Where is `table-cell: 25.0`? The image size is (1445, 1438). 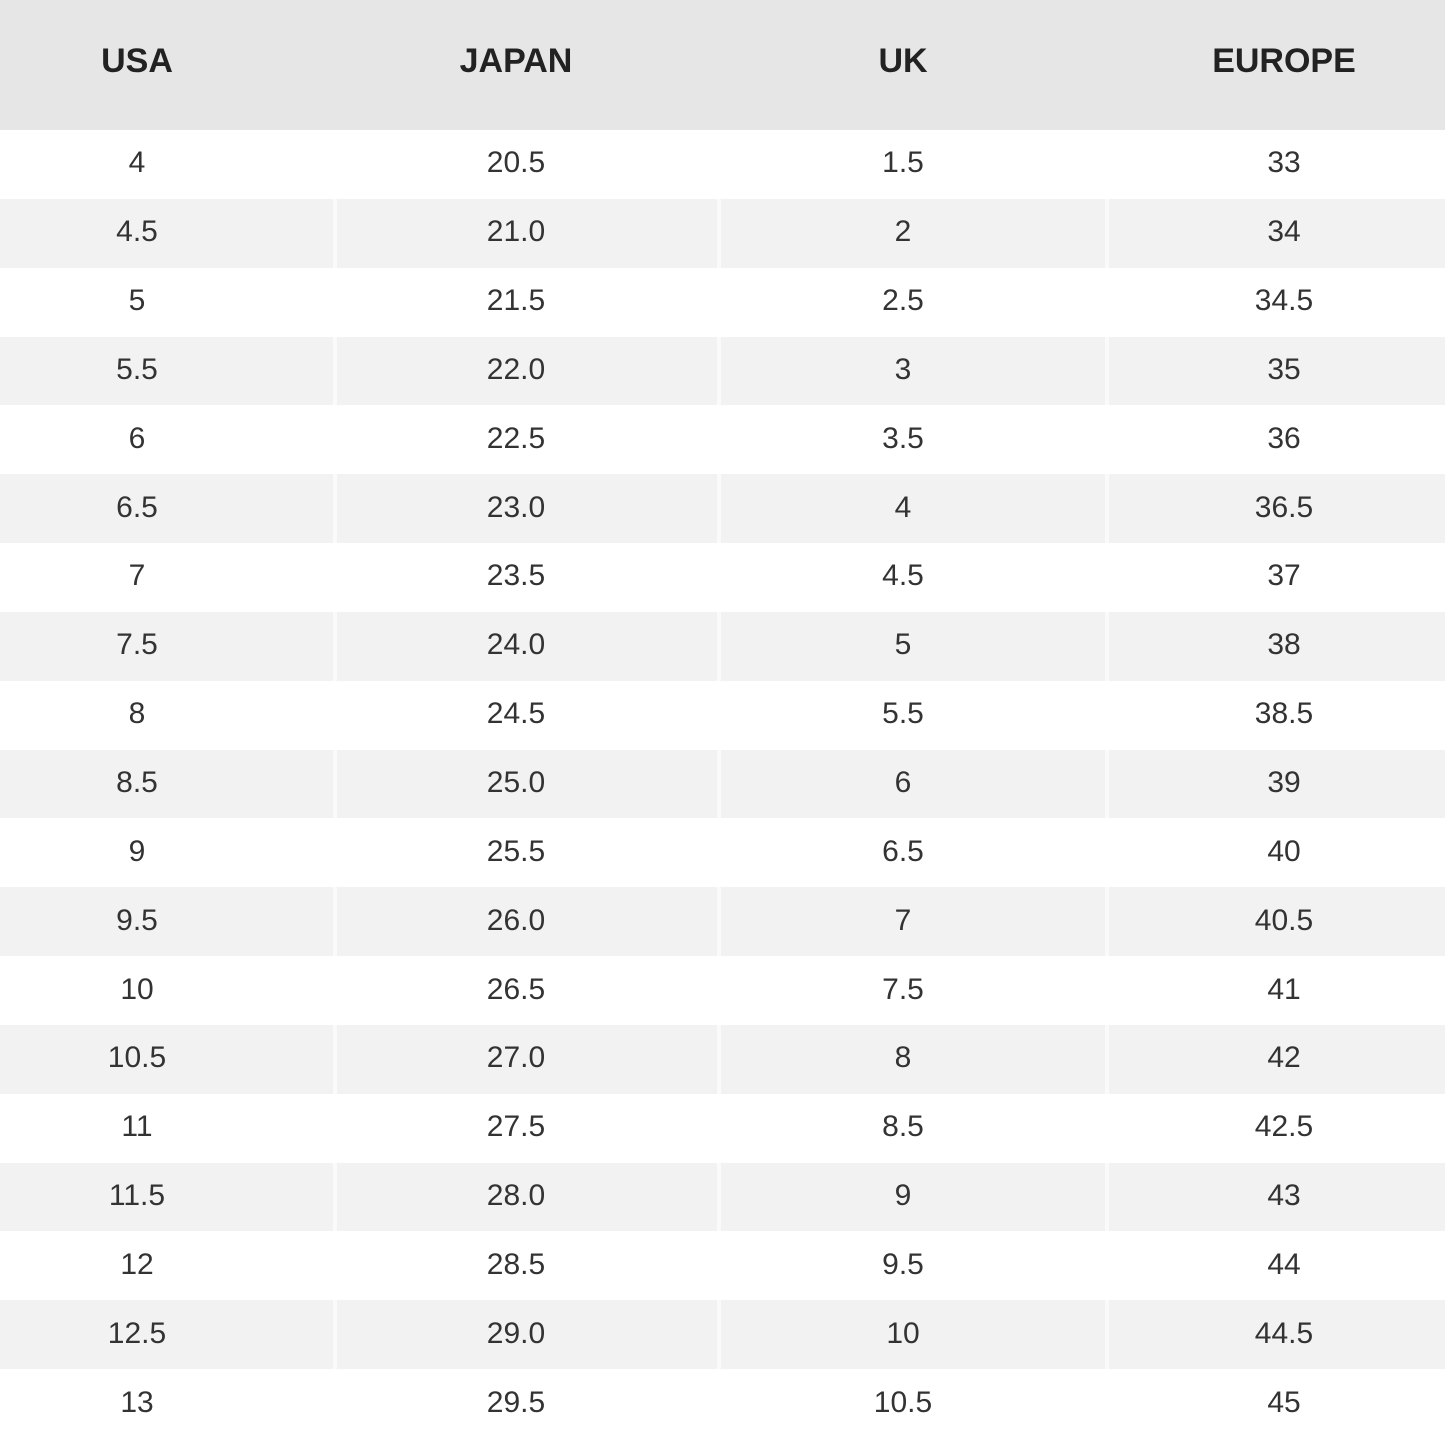 table-cell: 25.0 is located at coordinates (516, 782).